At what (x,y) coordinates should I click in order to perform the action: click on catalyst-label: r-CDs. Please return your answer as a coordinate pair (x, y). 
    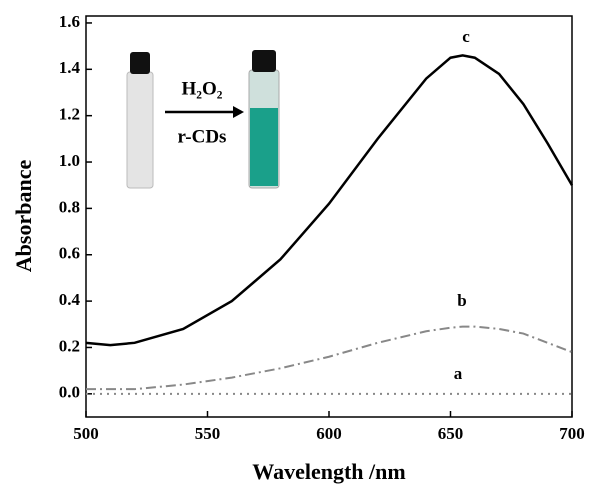
    Looking at the image, I should click on (202, 136).